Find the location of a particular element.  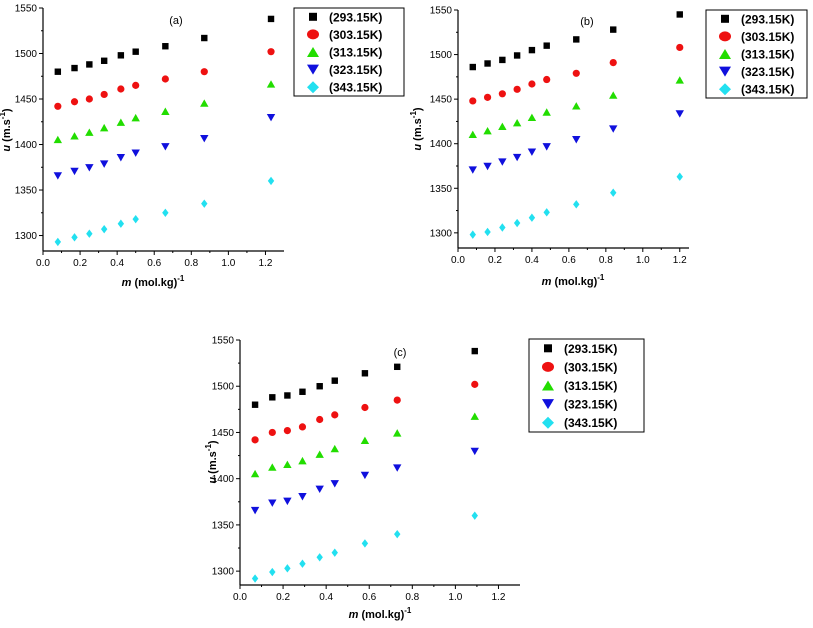

x-tick-label: 0.2 is located at coordinates (495, 260).